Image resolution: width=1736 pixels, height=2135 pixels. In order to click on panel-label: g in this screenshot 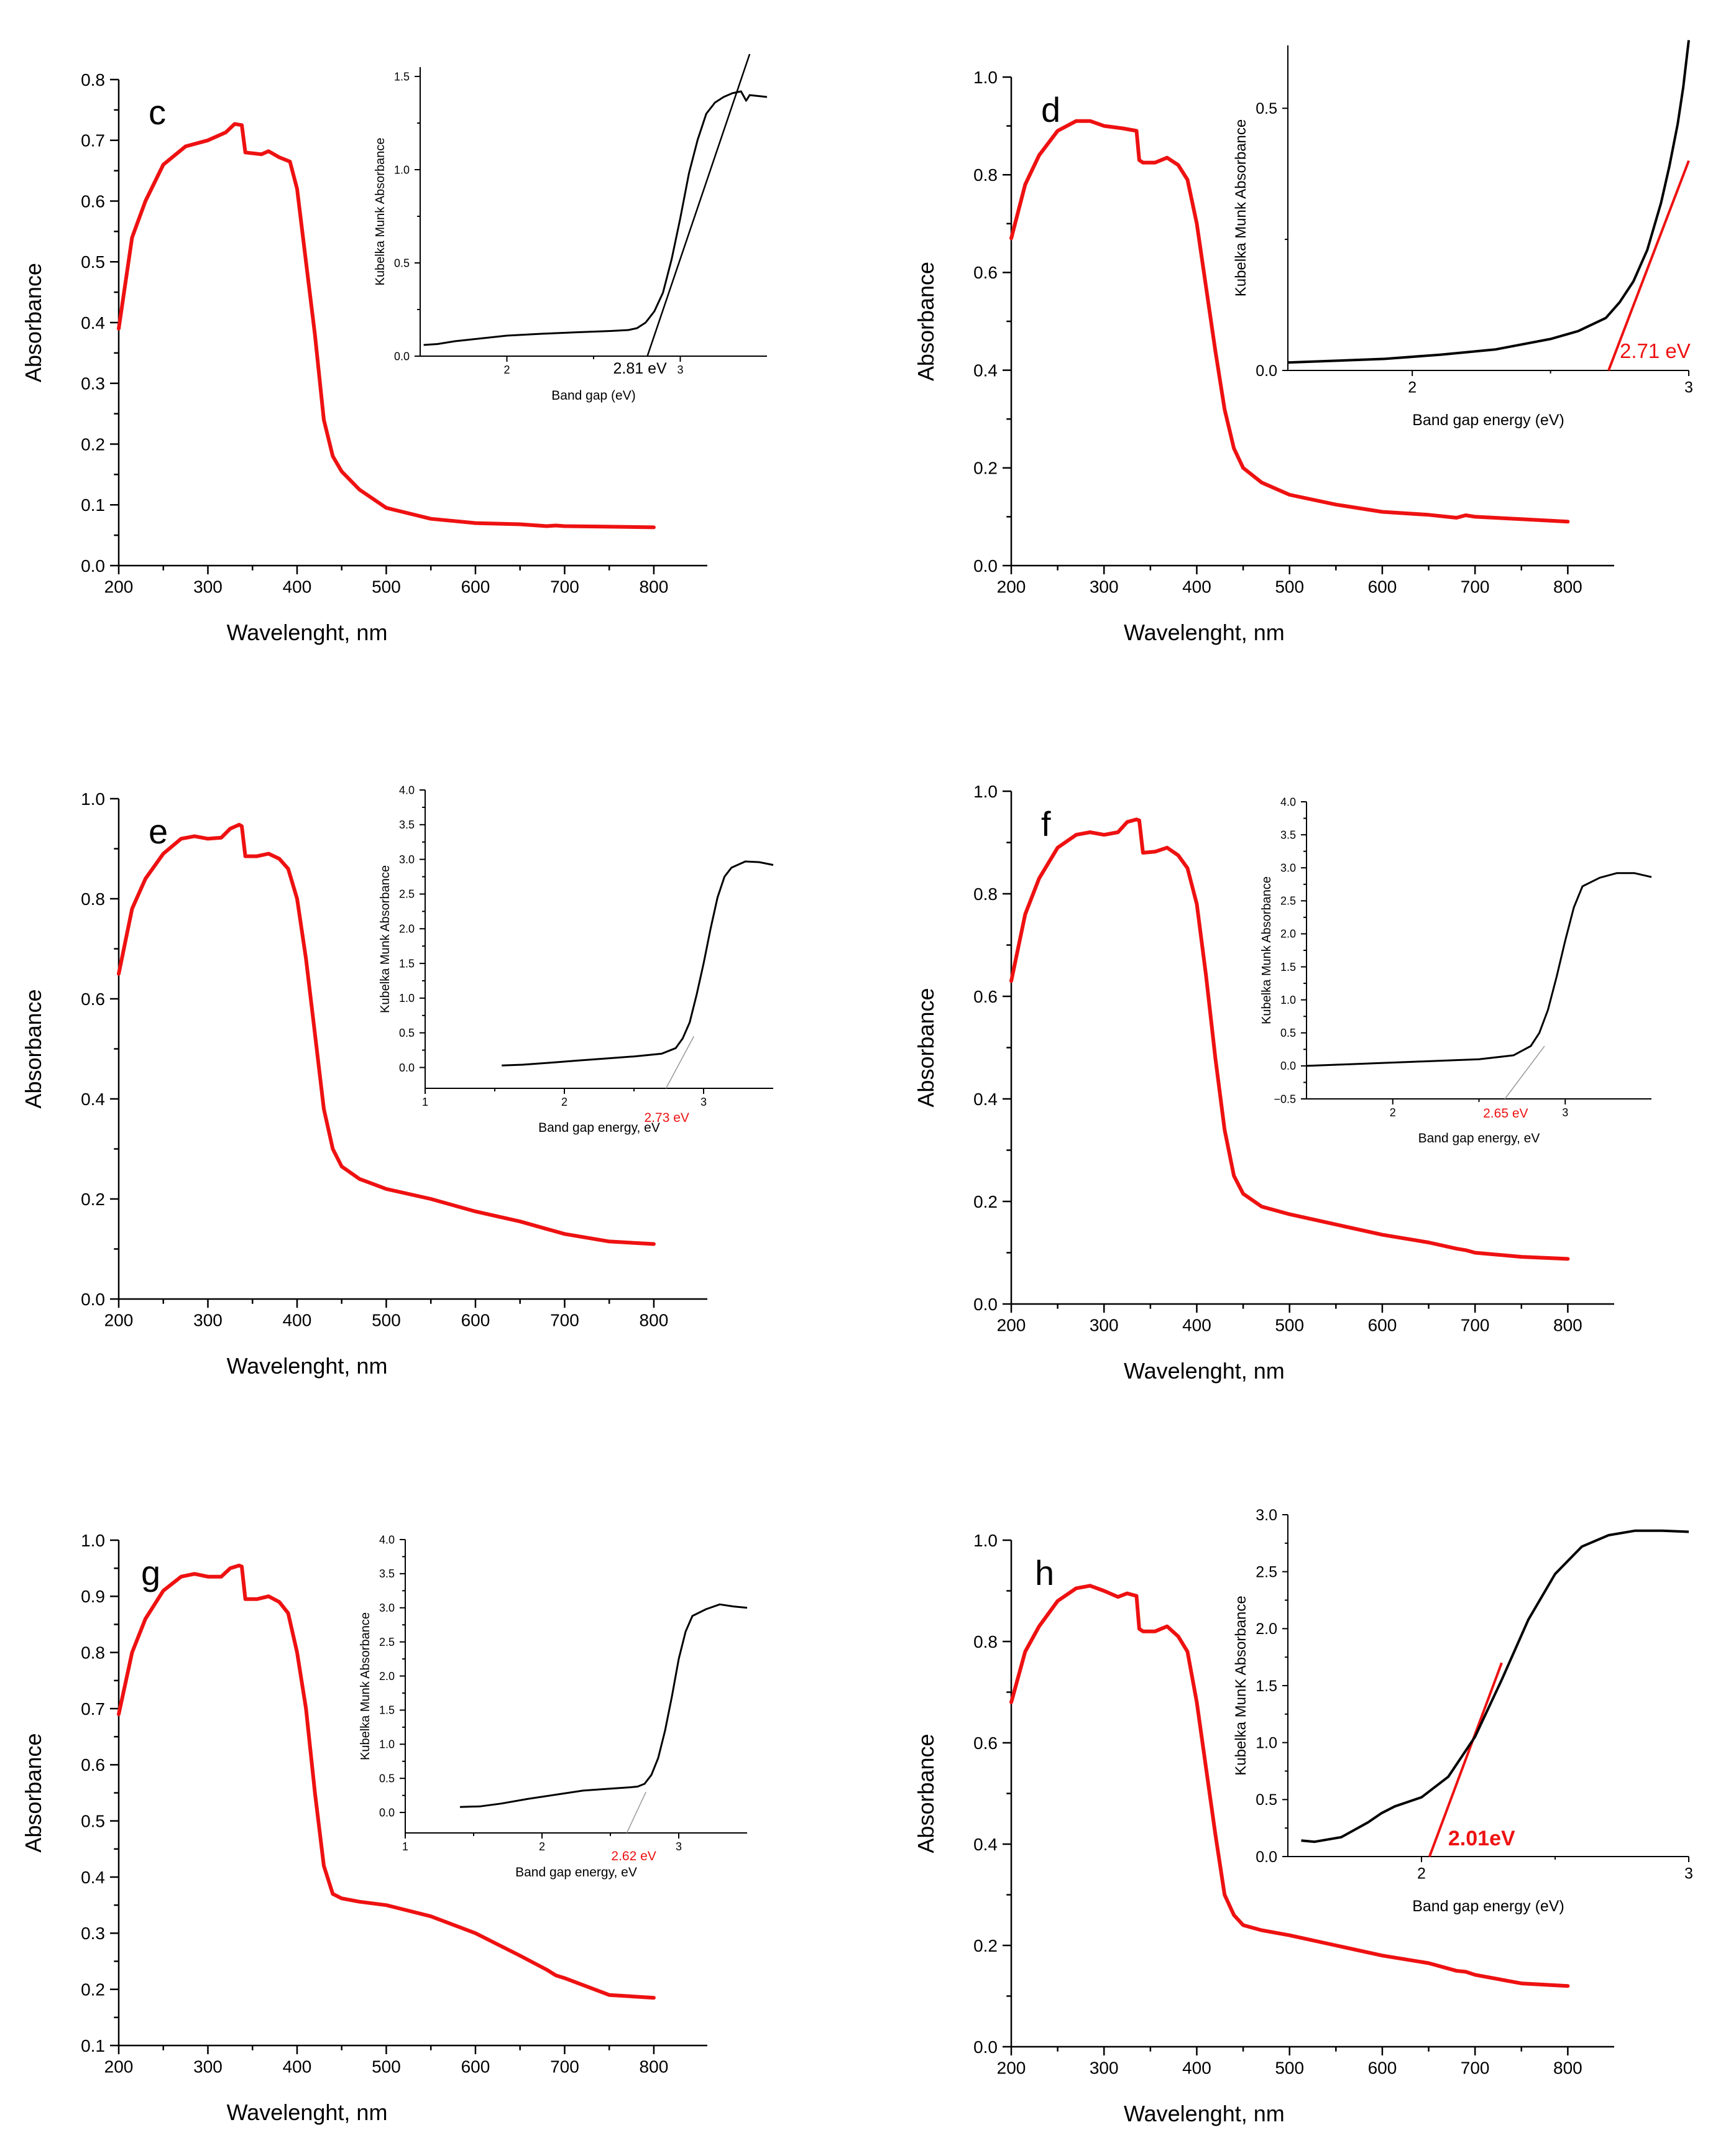, I will do `click(150, 1572)`.